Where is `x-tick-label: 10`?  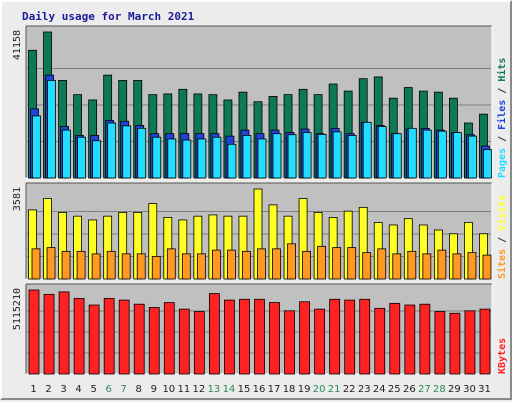 x-tick-label: 10 is located at coordinates (168, 389).